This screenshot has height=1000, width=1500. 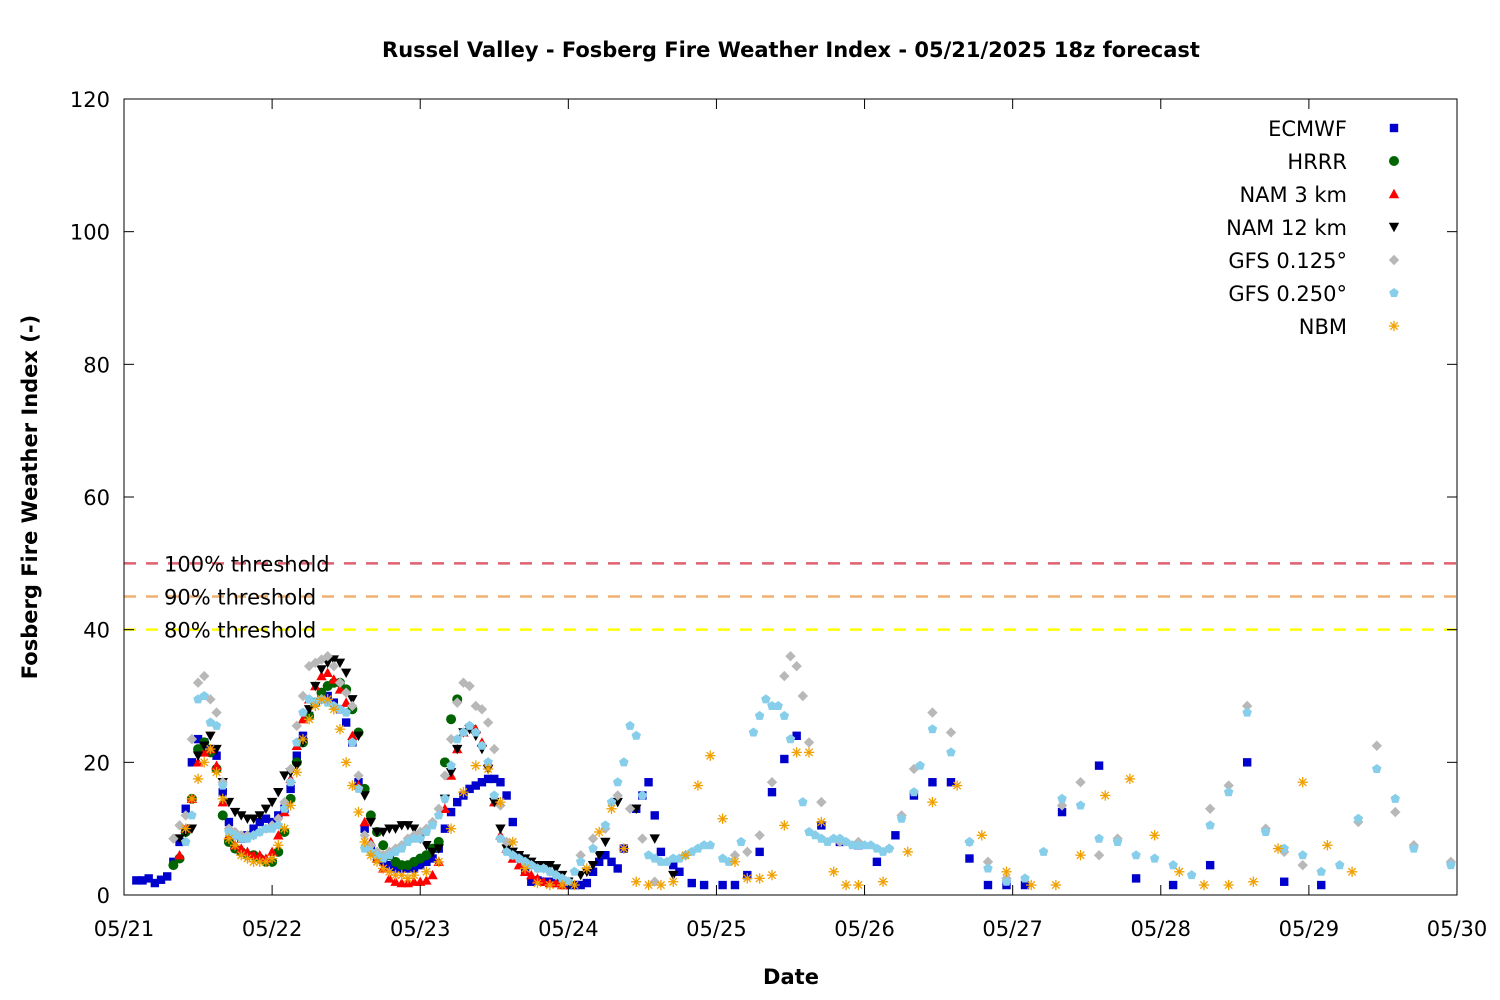 I want to click on x-tick-label: 05/24, so click(x=568, y=929).